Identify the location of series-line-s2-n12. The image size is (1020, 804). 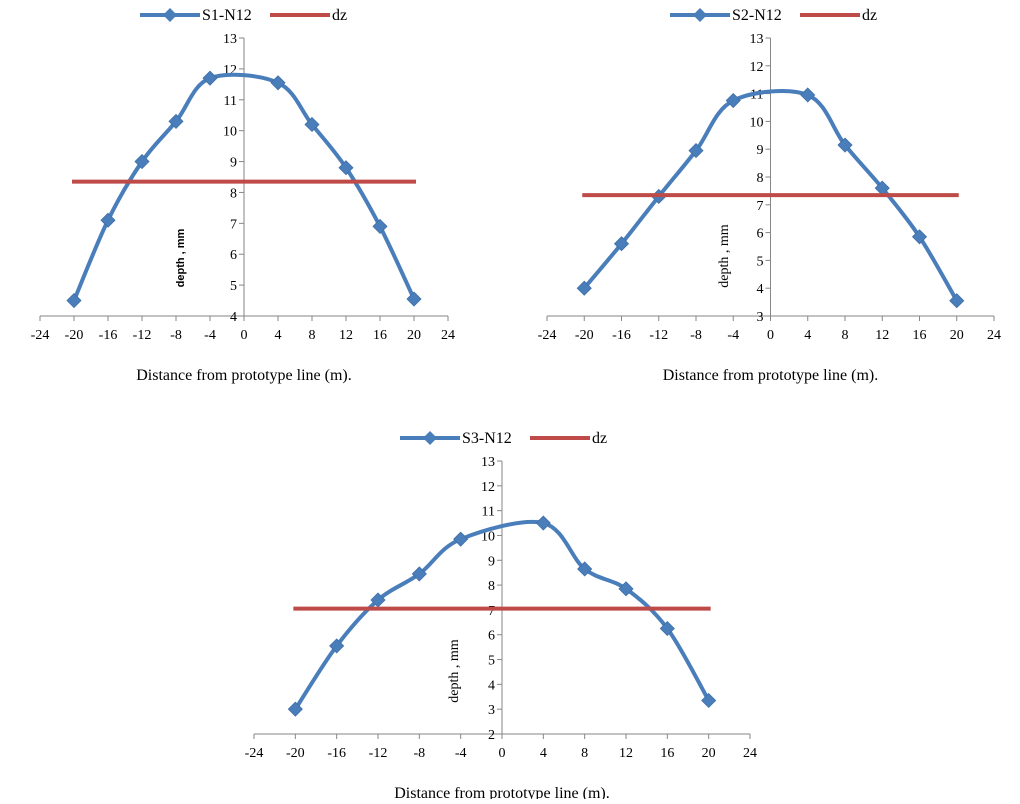
(770, 195).